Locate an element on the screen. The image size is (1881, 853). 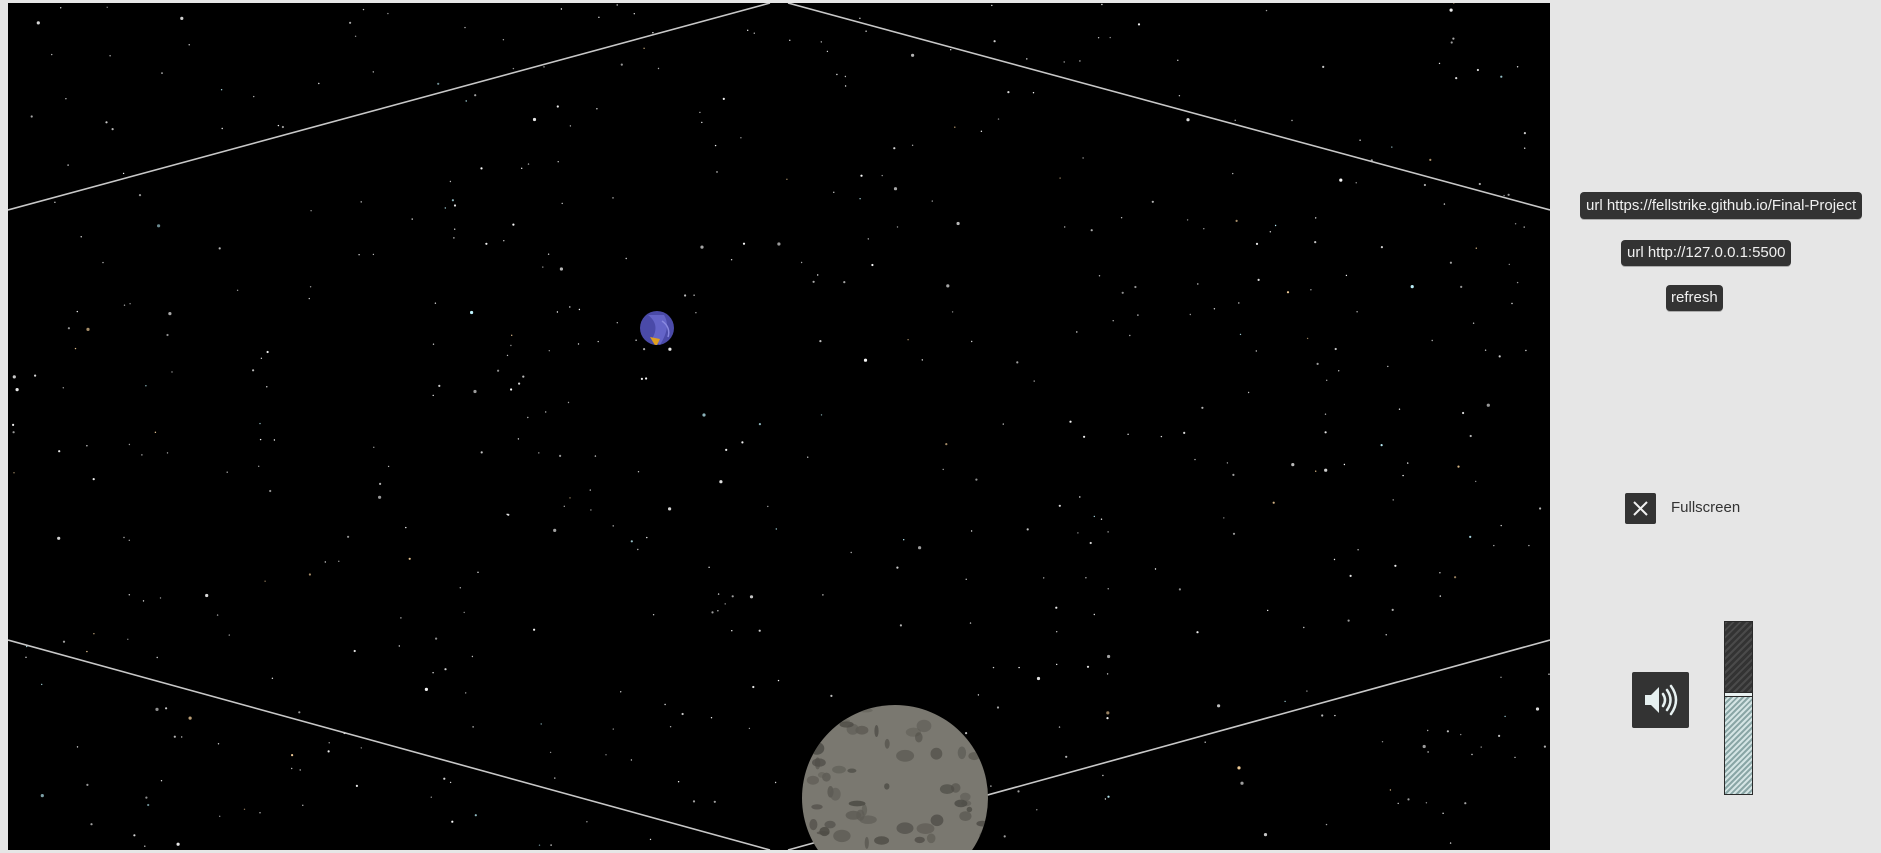
refresh-button: refresh is located at coordinates (1694, 298).